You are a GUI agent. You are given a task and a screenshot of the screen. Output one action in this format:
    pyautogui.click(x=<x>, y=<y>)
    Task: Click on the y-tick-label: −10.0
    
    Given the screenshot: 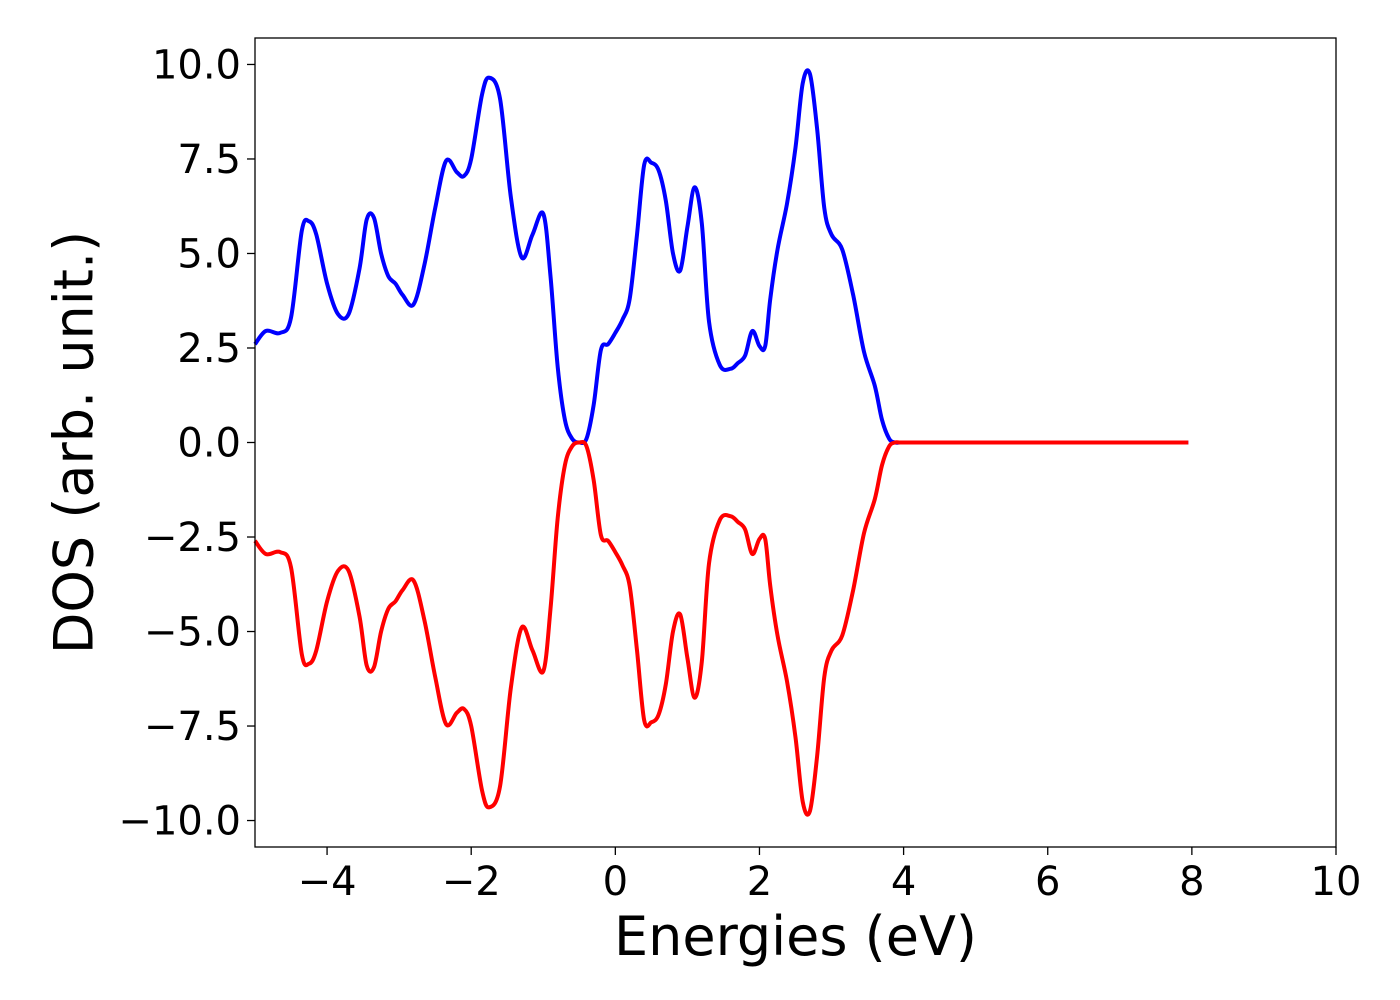 What is the action you would take?
    pyautogui.click(x=179, y=822)
    